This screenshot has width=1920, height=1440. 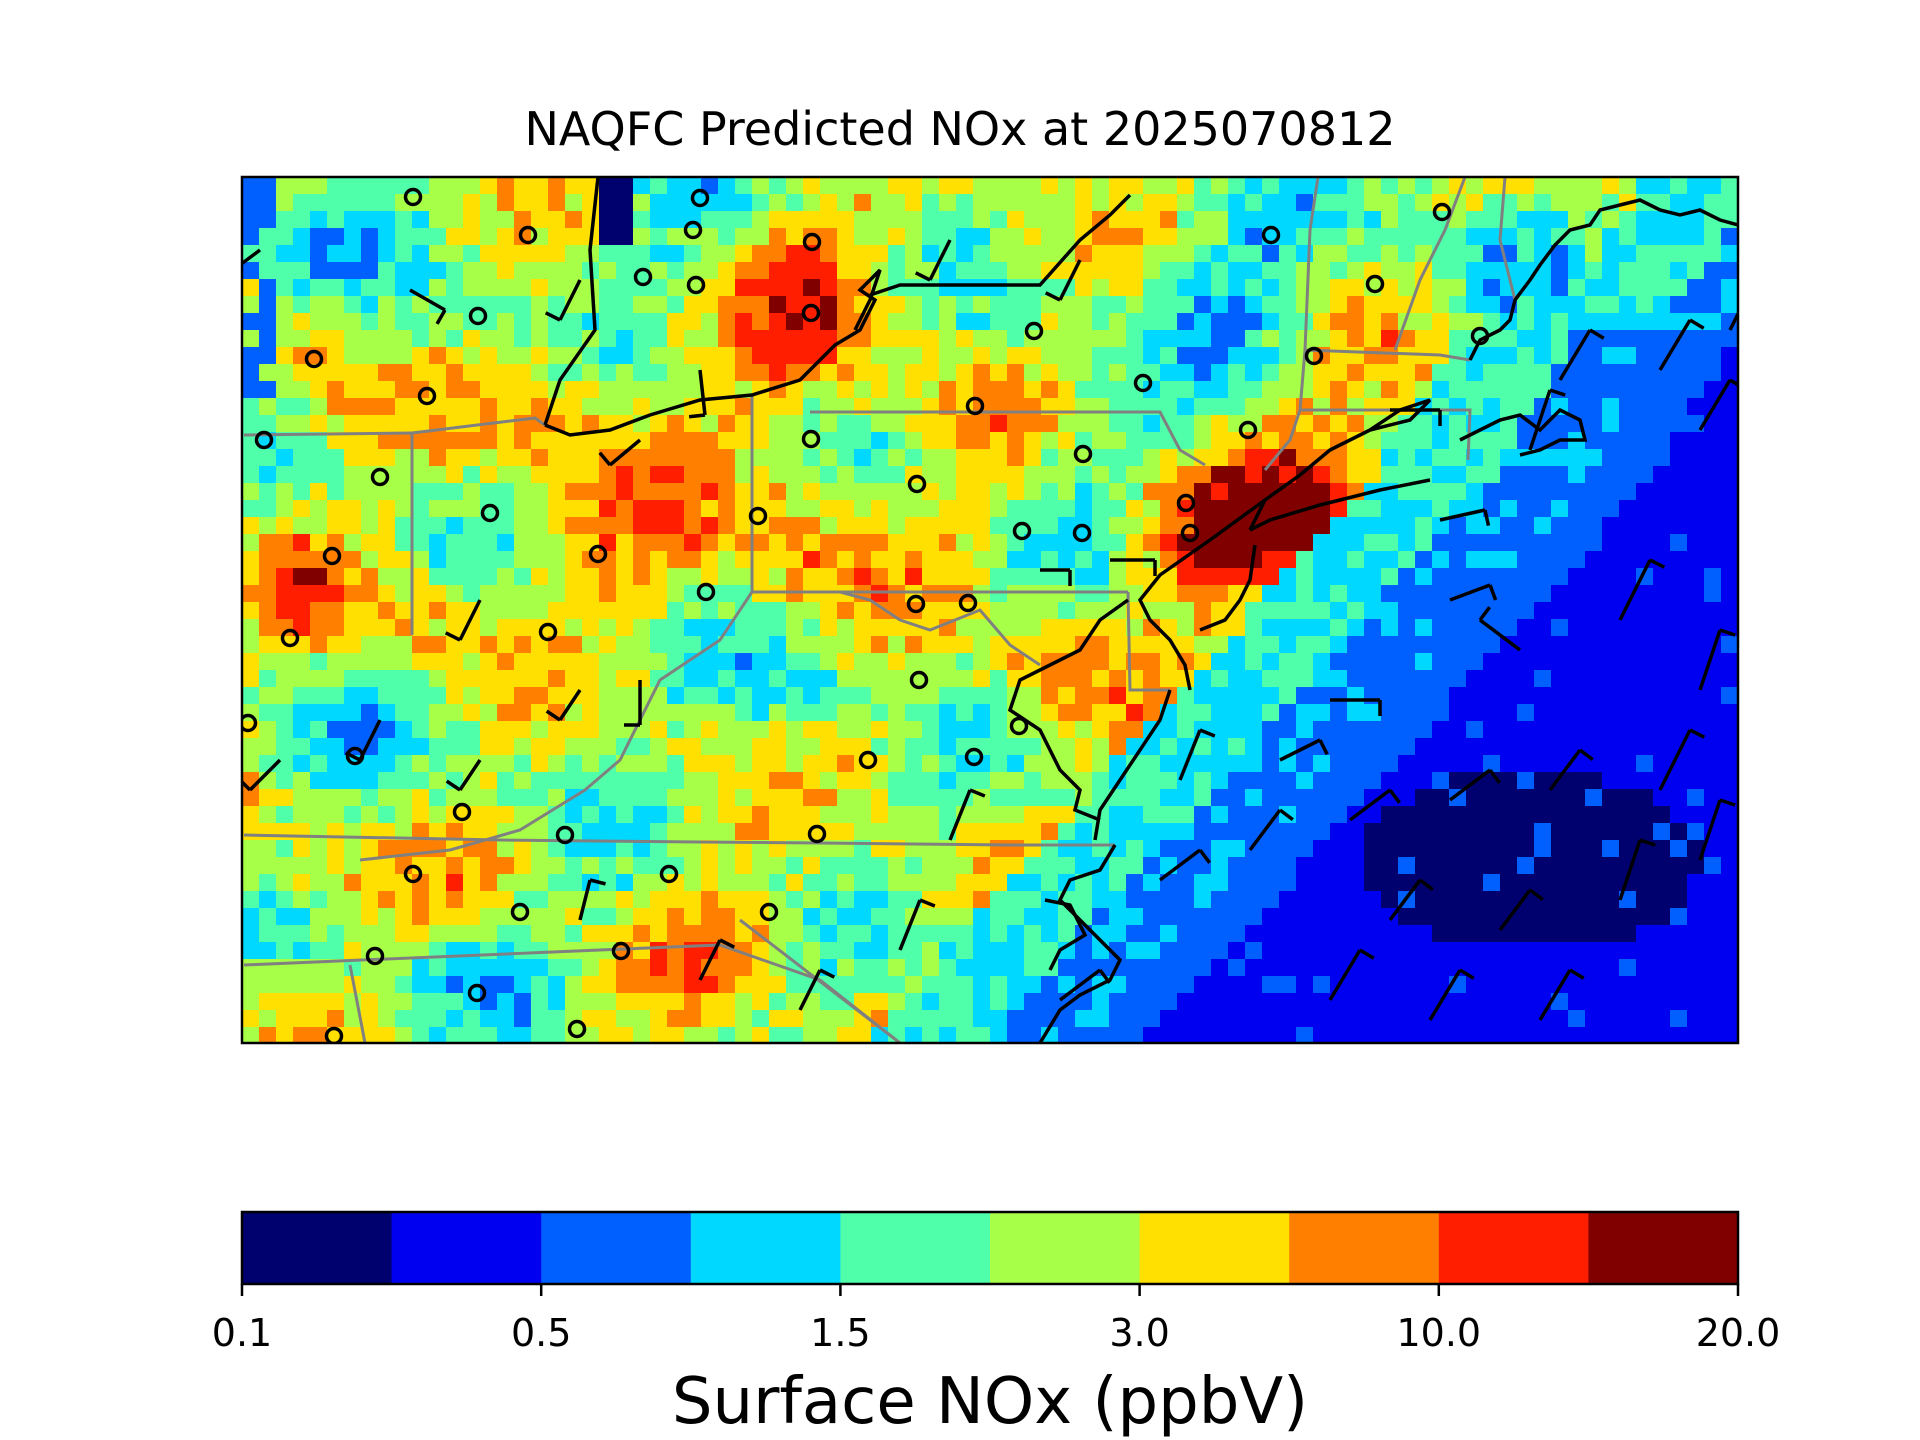 I want to click on chart-title: NAQFC Predicted NOx at 2025070812, so click(x=960, y=129).